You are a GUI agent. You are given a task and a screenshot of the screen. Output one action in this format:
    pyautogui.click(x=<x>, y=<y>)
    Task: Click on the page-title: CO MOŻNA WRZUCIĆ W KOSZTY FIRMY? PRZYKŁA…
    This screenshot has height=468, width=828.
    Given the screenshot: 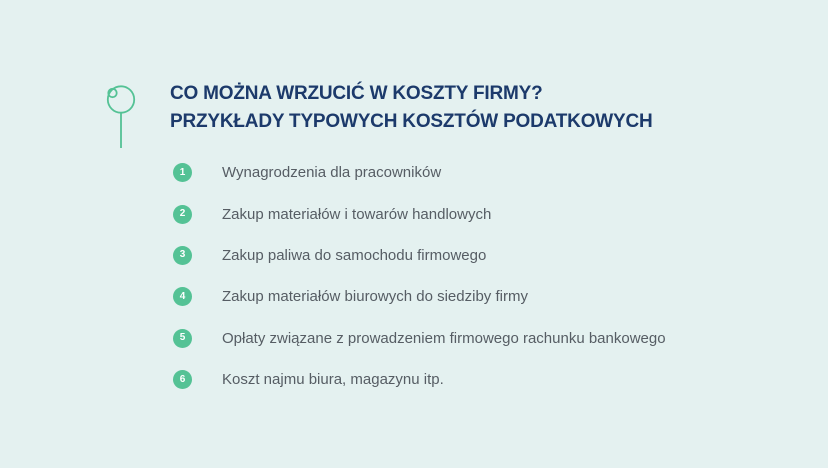 What is the action you would take?
    pyautogui.click(x=411, y=108)
    